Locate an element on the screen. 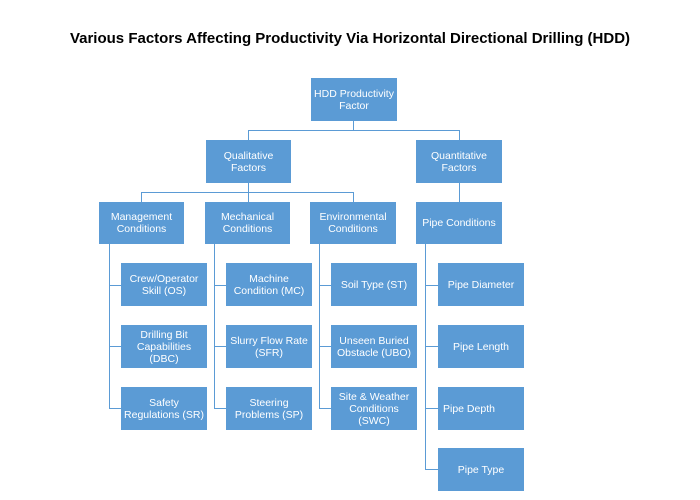 The image size is (700, 500). pipe-length-node: Pipe Length is located at coordinates (481, 346).